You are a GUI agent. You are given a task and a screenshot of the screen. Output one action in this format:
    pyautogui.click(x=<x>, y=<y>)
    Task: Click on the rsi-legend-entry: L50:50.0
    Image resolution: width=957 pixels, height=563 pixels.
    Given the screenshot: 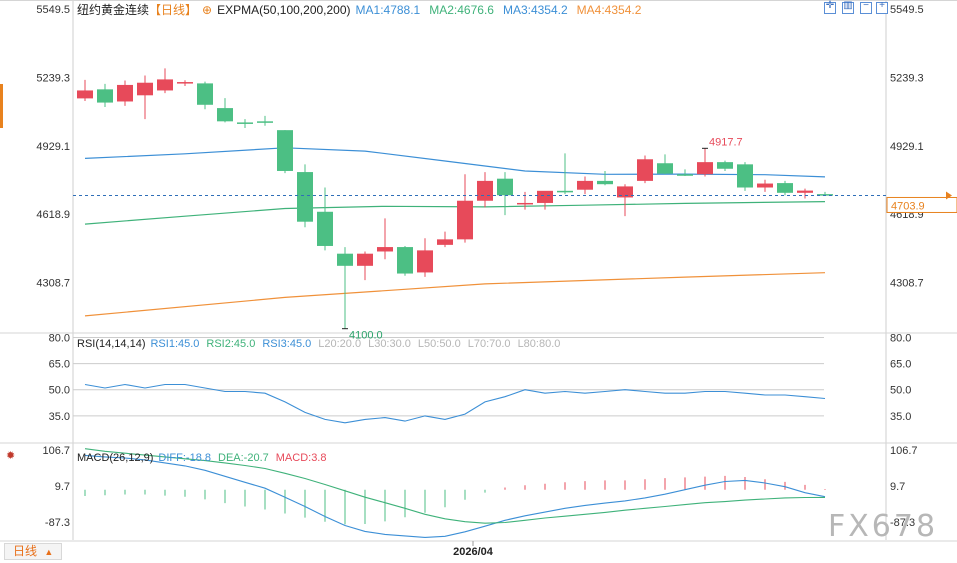 What is the action you would take?
    pyautogui.click(x=439, y=344)
    